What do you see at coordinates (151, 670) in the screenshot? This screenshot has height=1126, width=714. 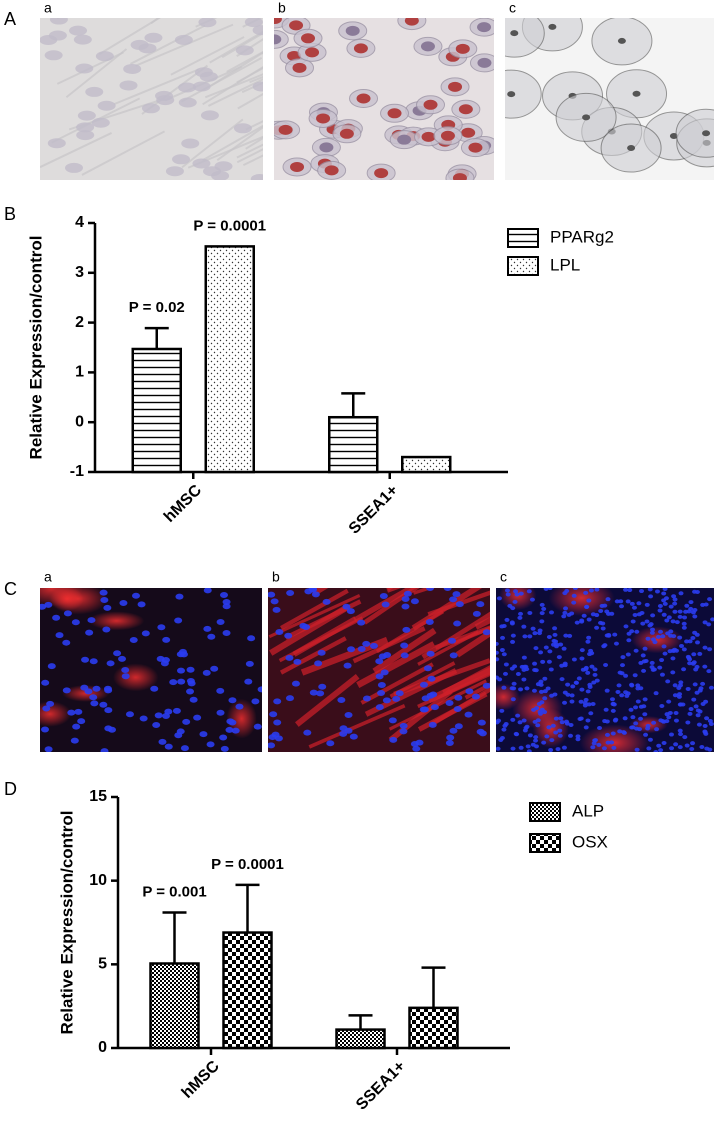 I see `micrograph-content` at bounding box center [151, 670].